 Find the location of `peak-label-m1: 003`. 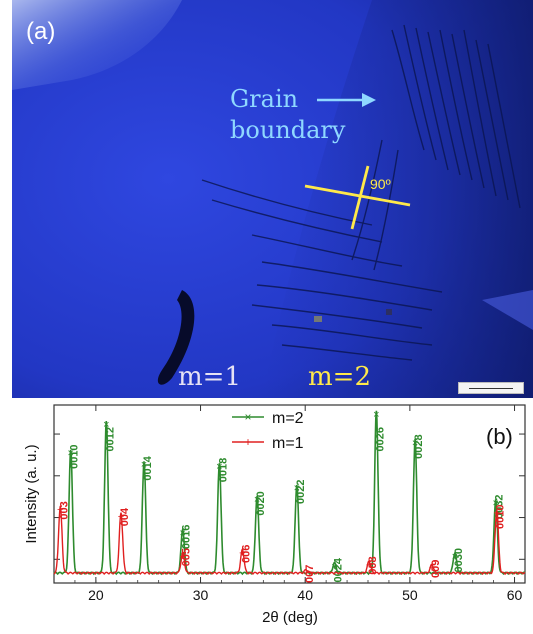

peak-label-m1: 003 is located at coordinates (64, 510).